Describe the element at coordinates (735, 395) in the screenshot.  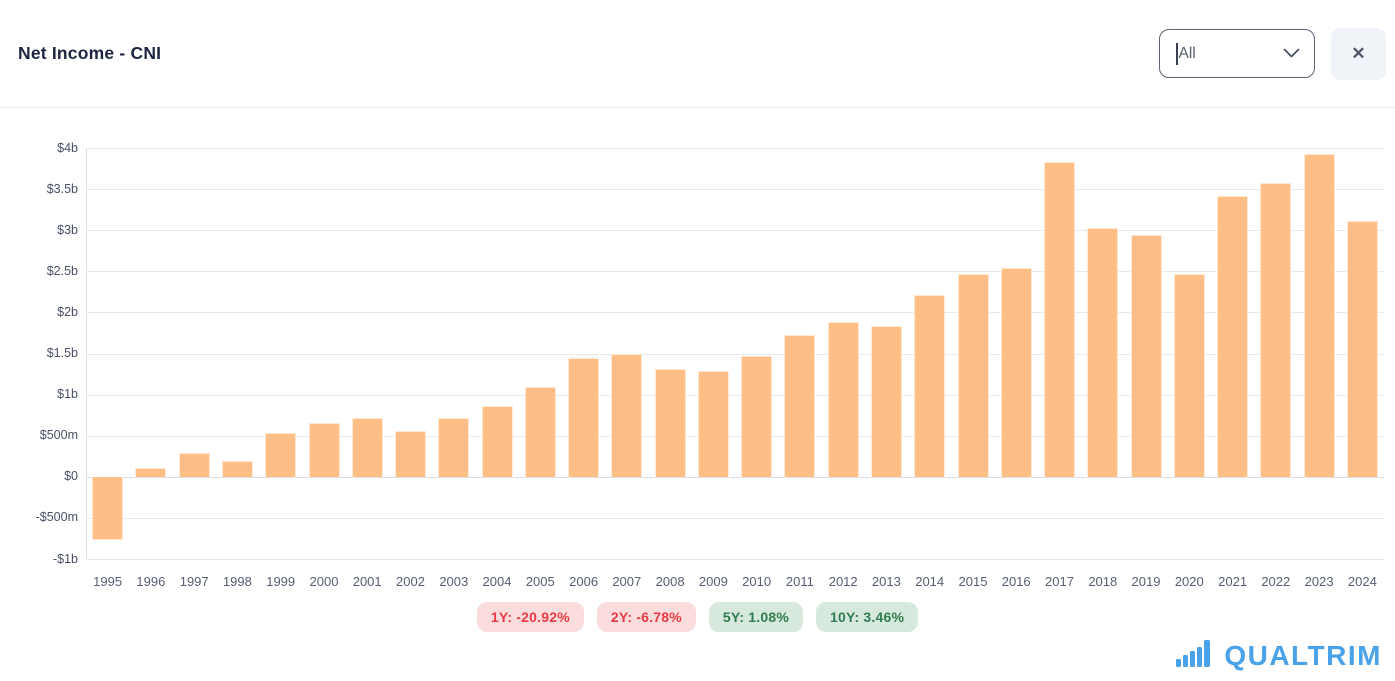
I see `gridline-$1b` at that location.